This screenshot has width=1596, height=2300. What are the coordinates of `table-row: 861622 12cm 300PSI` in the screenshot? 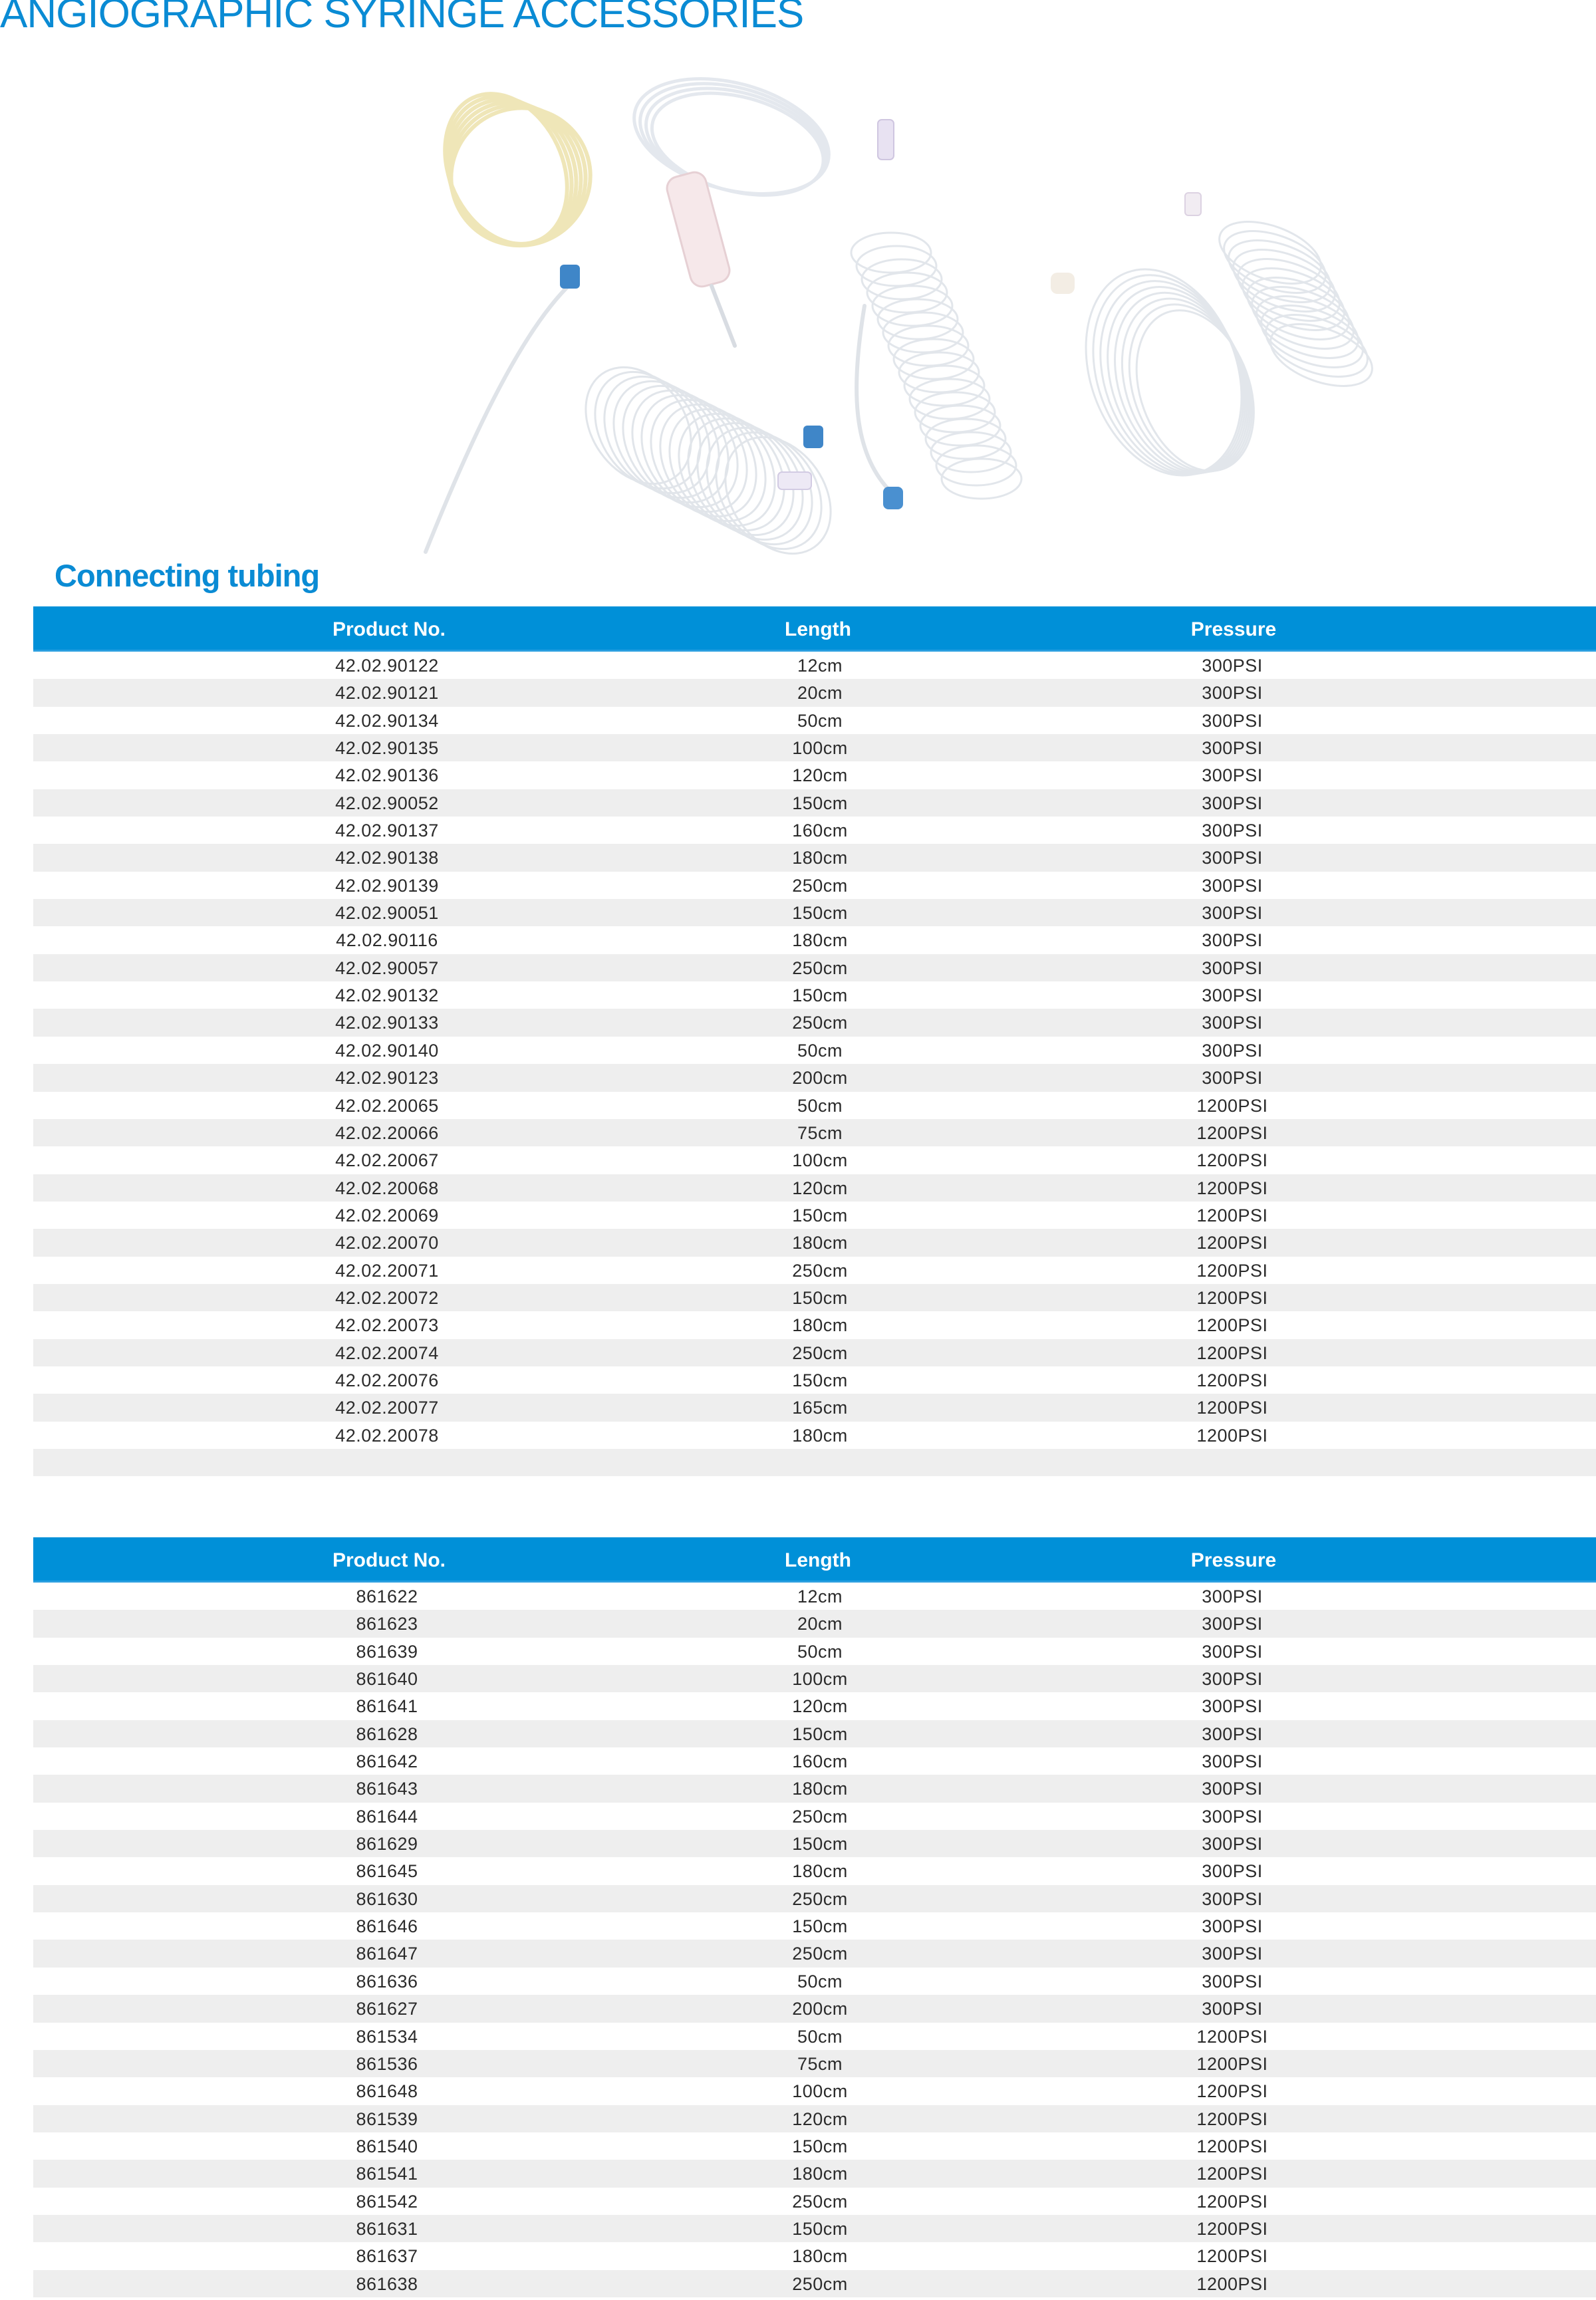 It's located at (814, 1596).